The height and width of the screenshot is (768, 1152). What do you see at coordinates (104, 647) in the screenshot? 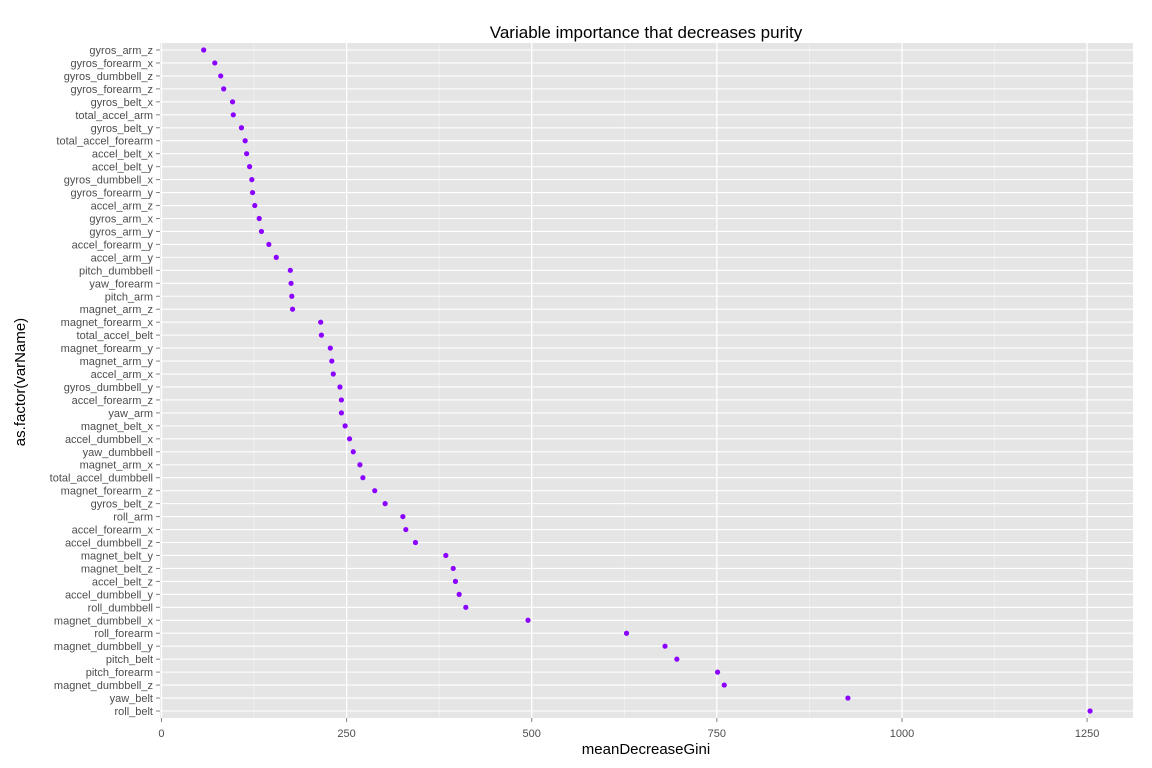
I see `y-tick-label: magnet_dumbbell_y` at bounding box center [104, 647].